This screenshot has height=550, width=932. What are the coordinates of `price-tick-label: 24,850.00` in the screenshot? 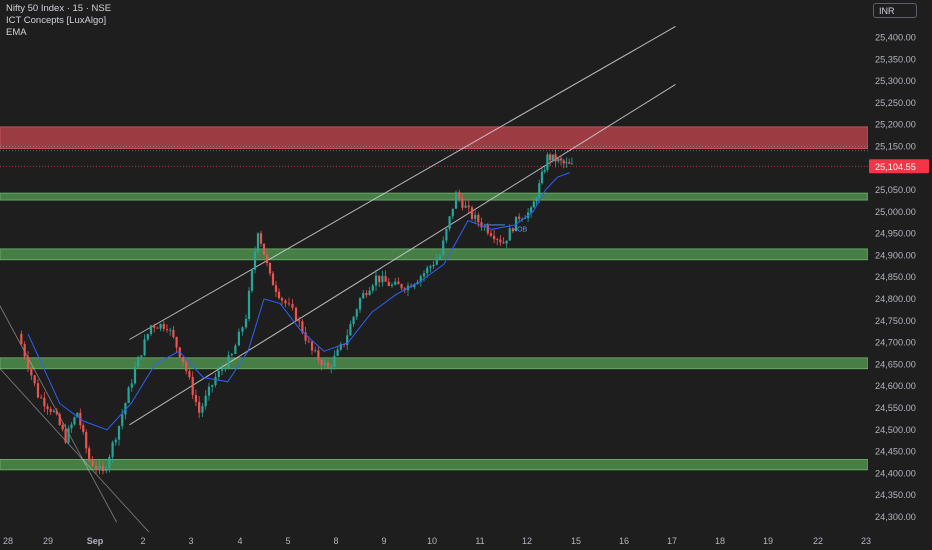 It's located at (895, 277).